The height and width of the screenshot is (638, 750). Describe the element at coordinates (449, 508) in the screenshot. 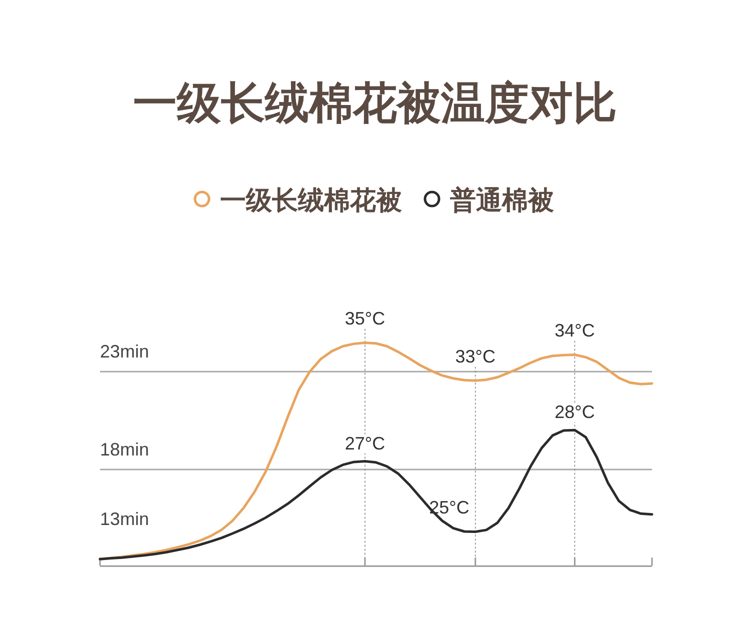

I see `annotation: 25°C` at that location.